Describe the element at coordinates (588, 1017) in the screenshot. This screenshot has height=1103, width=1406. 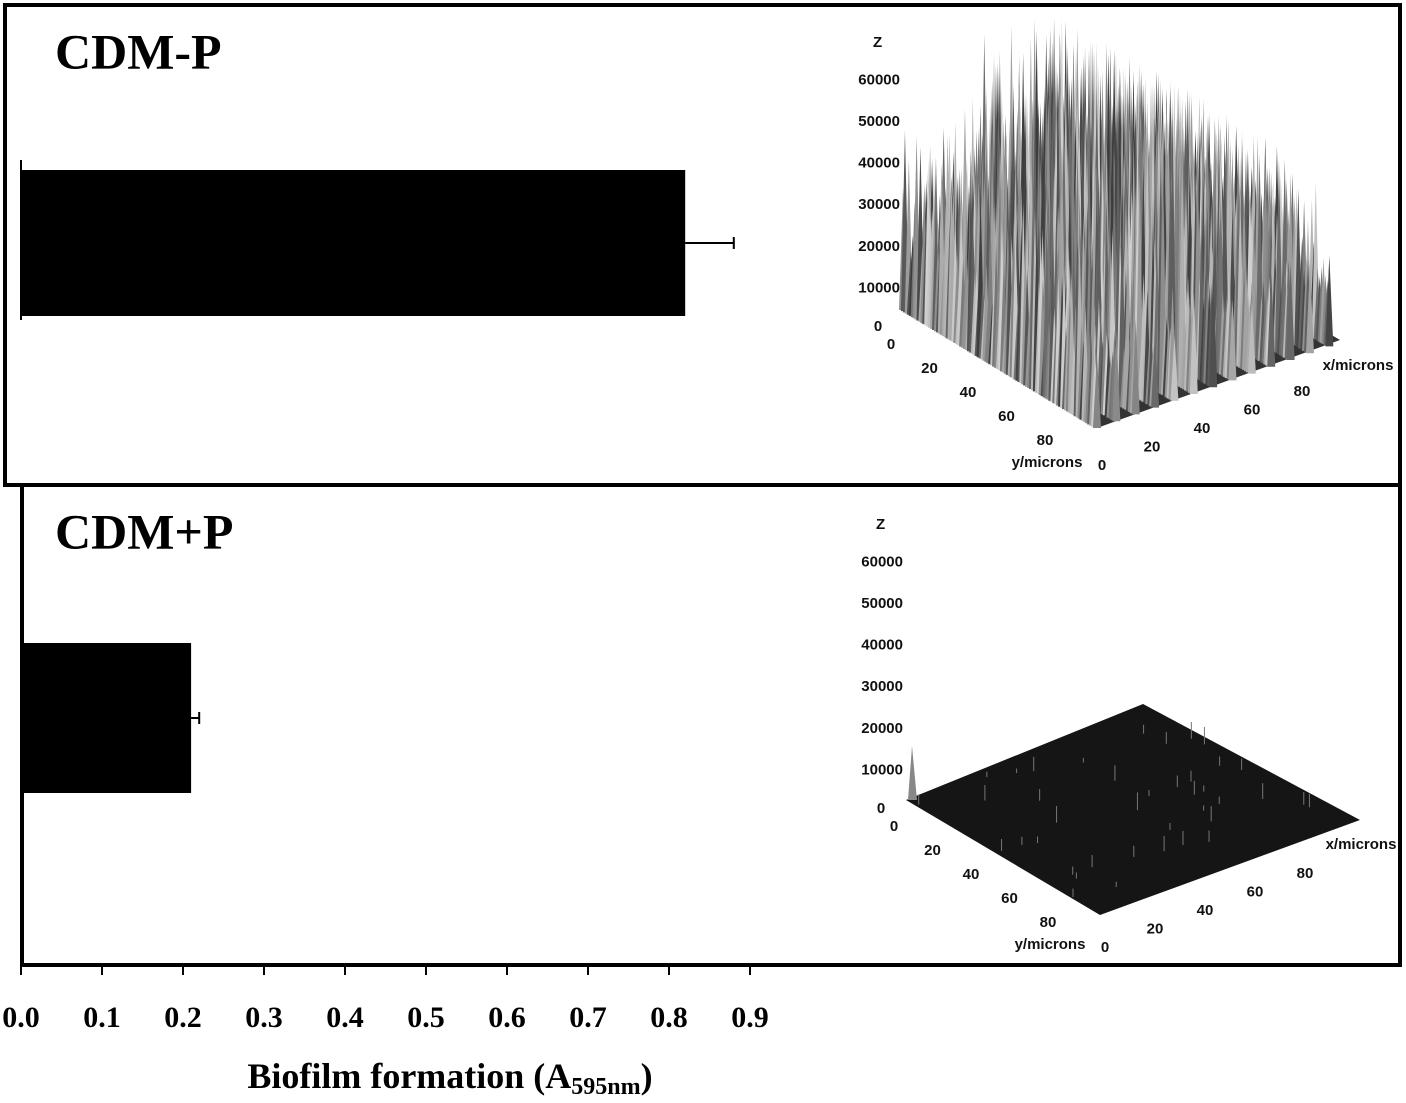
I see `x-tick-label: 0.7` at that location.